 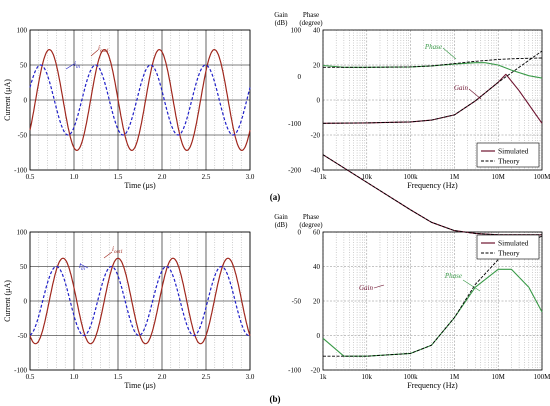 I want to click on b-time-x-tick-label: 1.0, so click(x=74, y=377).